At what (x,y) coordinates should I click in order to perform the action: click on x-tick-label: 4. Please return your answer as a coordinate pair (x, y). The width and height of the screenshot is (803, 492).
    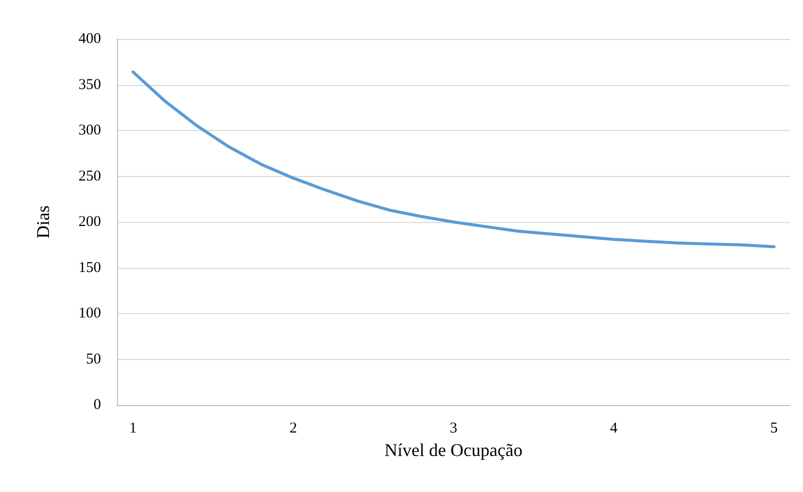
    Looking at the image, I should click on (614, 428).